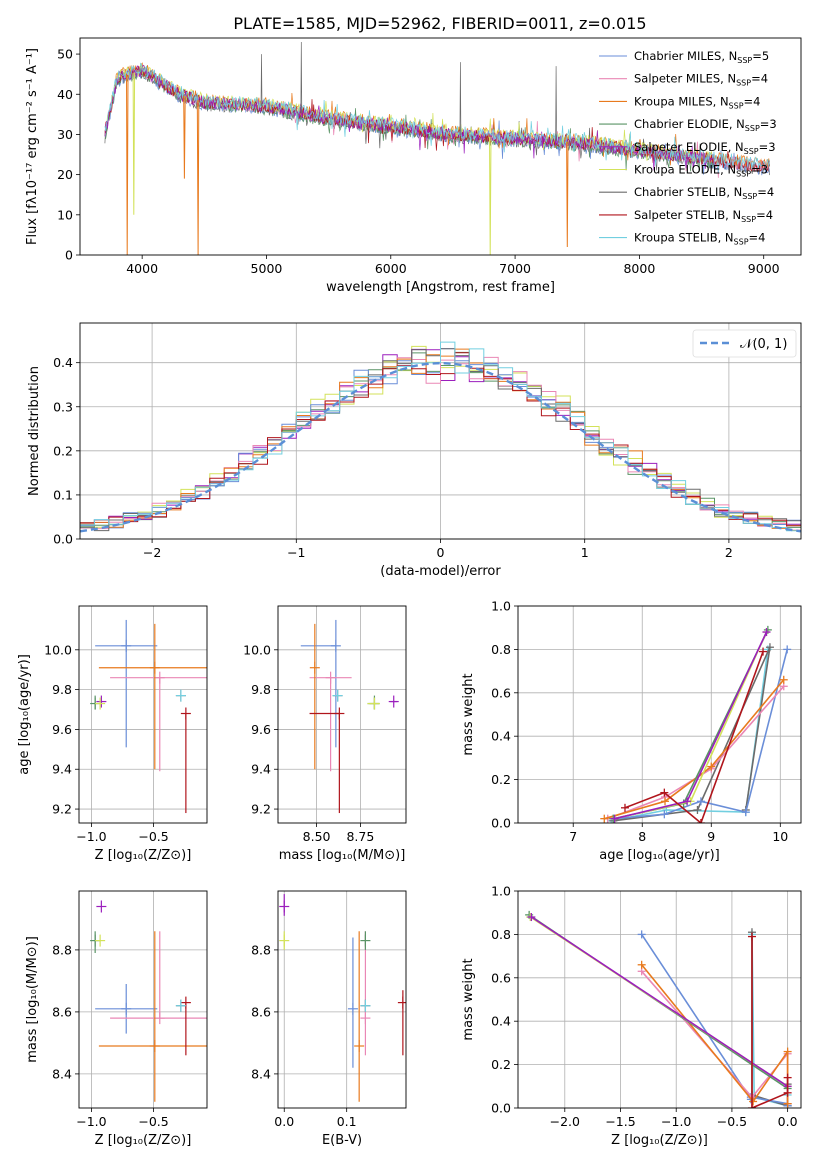 The image size is (819, 1170). What do you see at coordinates (642, 836) in the screenshot?
I see `x-tick-label: 8` at bounding box center [642, 836].